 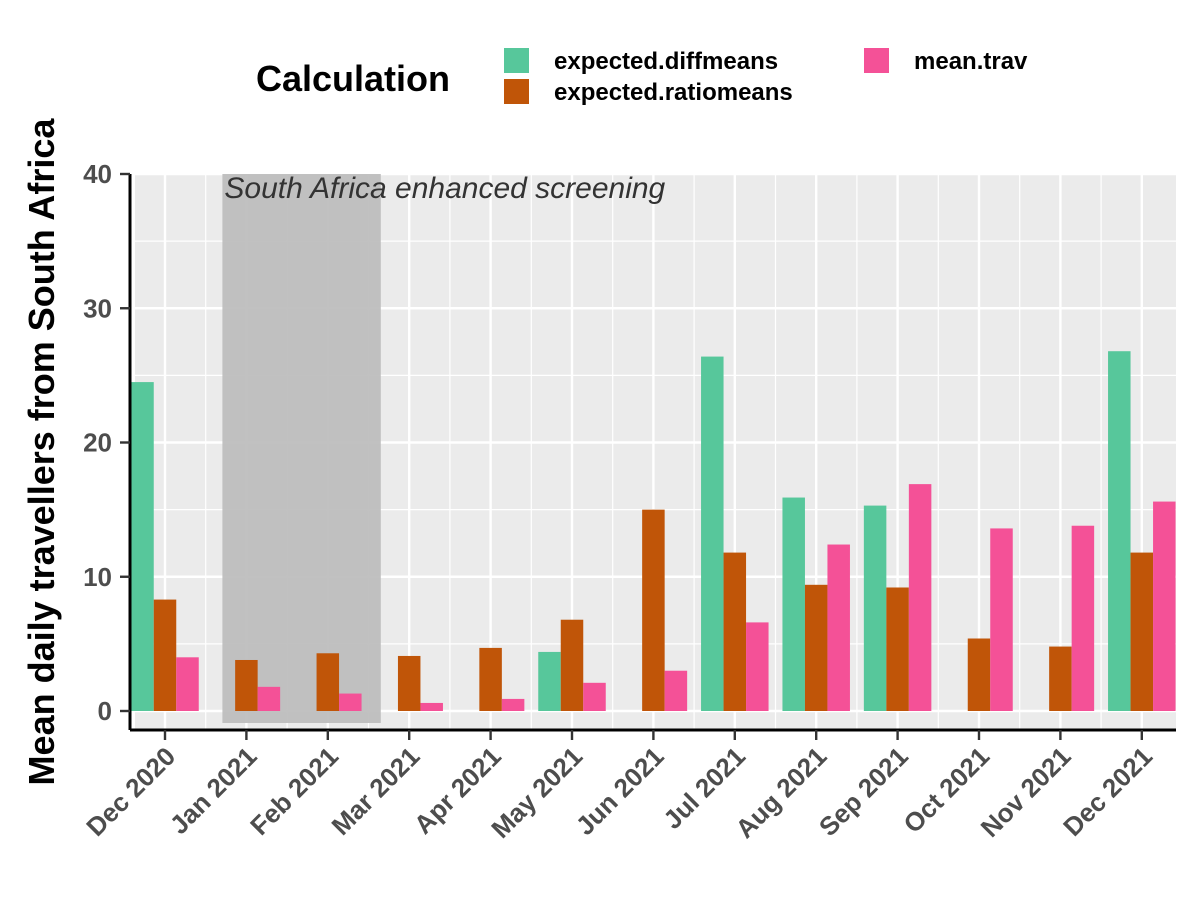 I want to click on x-tick-label: Dec 2021, so click(x=1107, y=791).